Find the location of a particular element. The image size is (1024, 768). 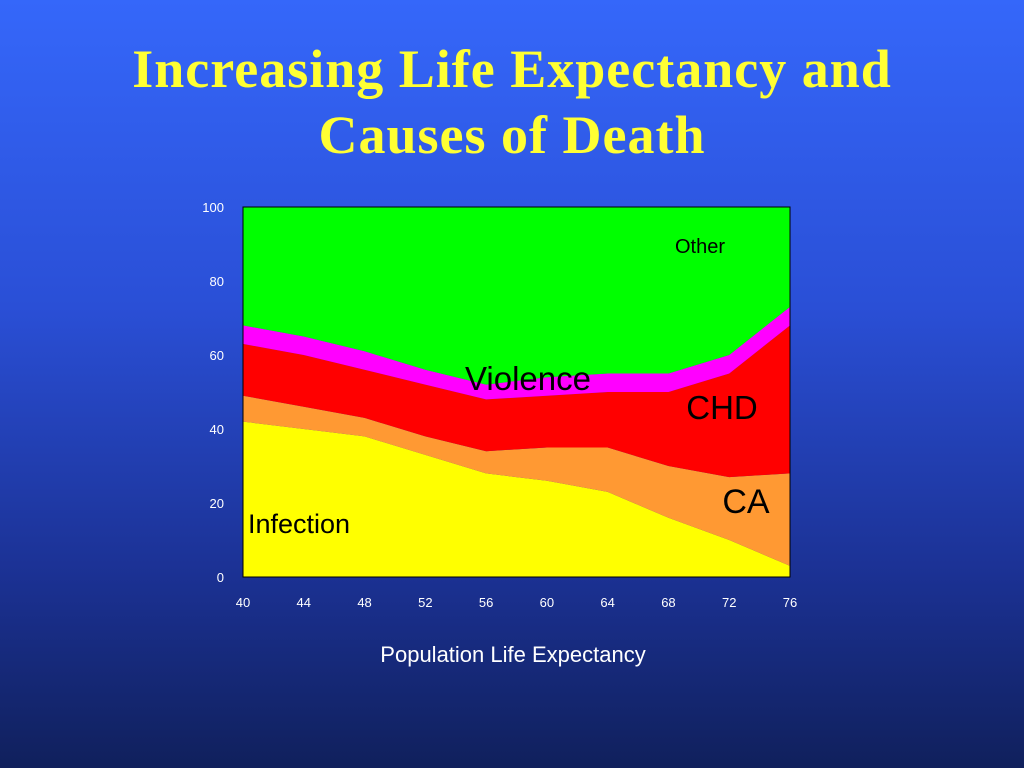

series-label-infection: Infection is located at coordinates (299, 524).